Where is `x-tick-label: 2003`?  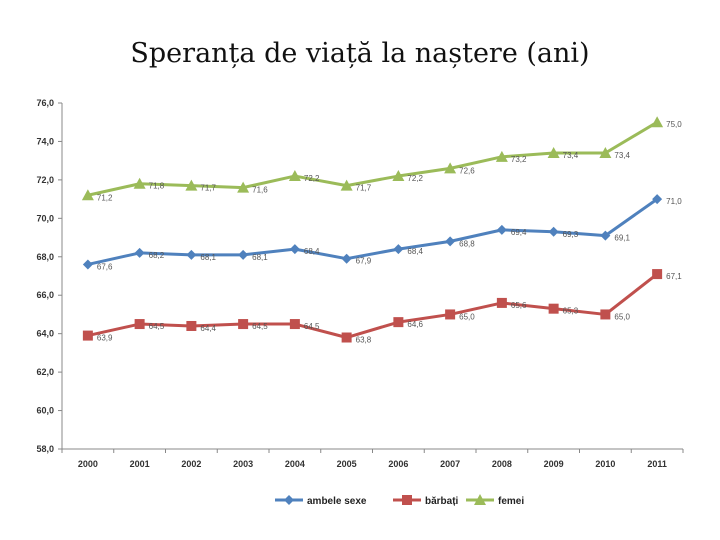
x-tick-label: 2003 is located at coordinates (243, 464).